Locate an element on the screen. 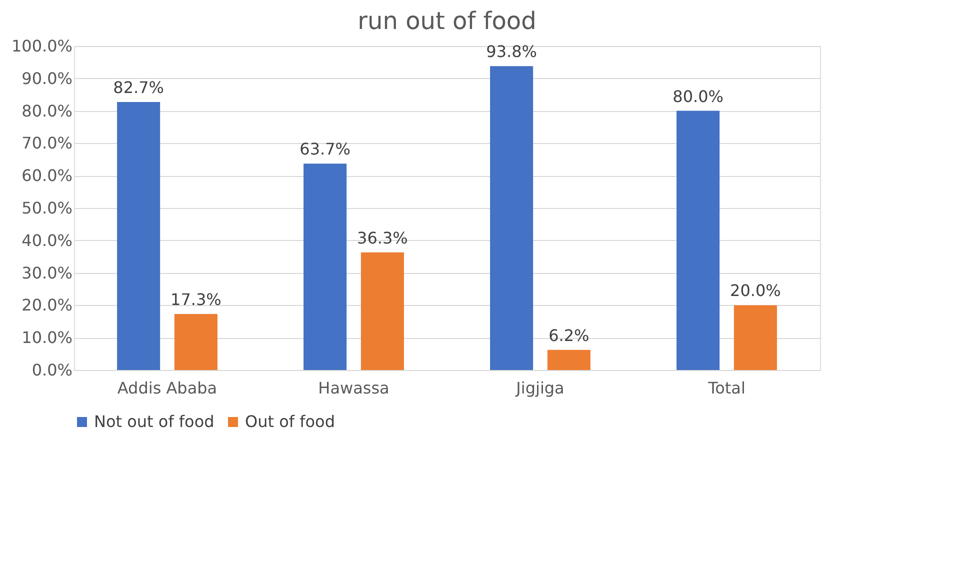 The width and height of the screenshot is (956, 582). data-label: 6.2% is located at coordinates (569, 335).